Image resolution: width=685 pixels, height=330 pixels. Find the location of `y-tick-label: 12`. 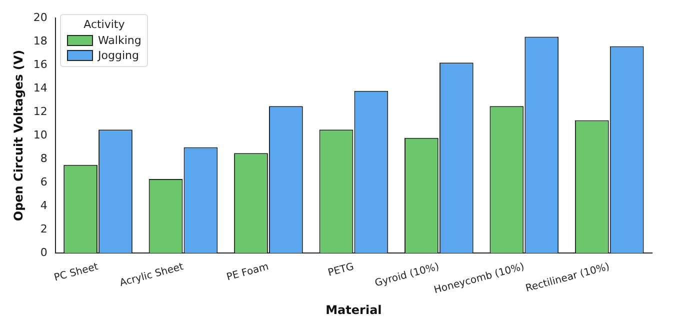

y-tick-label: 12 is located at coordinates (40, 111).